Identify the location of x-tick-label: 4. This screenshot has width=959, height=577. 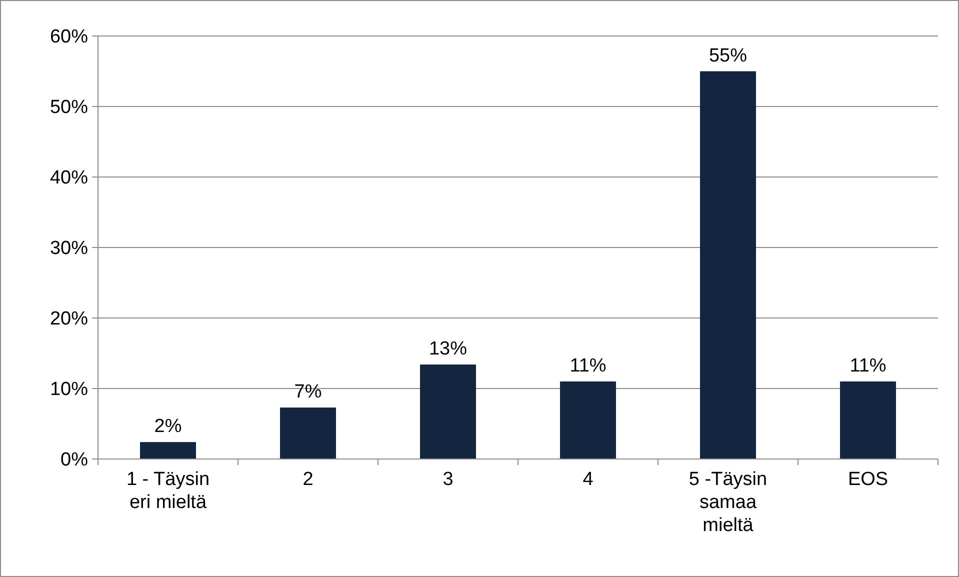
(588, 479).